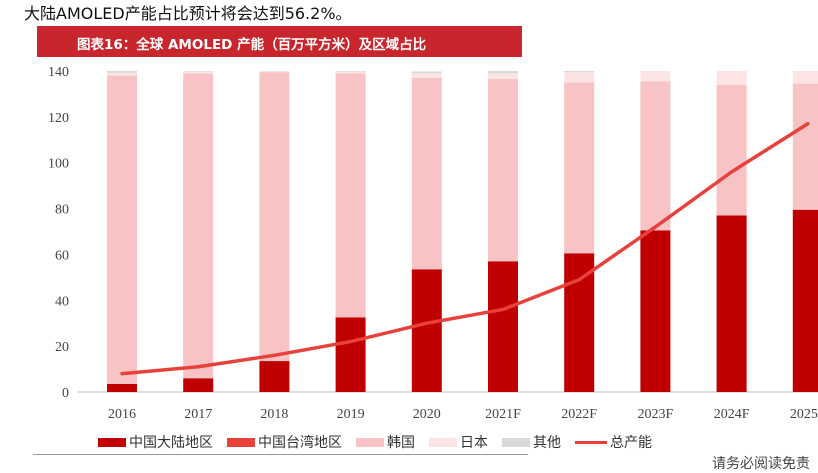 Image resolution: width=818 pixels, height=473 pixels. I want to click on bar-3-2016, so click(122, 74).